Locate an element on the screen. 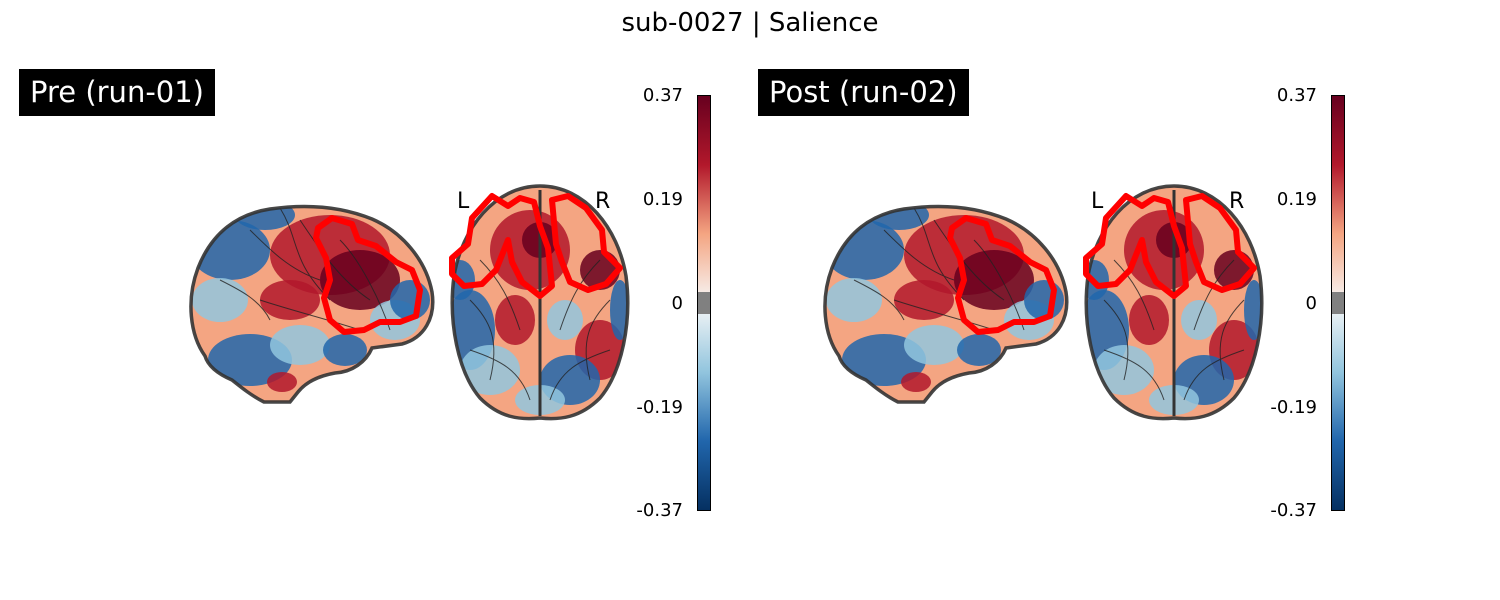 This screenshot has width=1500, height=600. panel-label: Post (run-02) is located at coordinates (863, 92).